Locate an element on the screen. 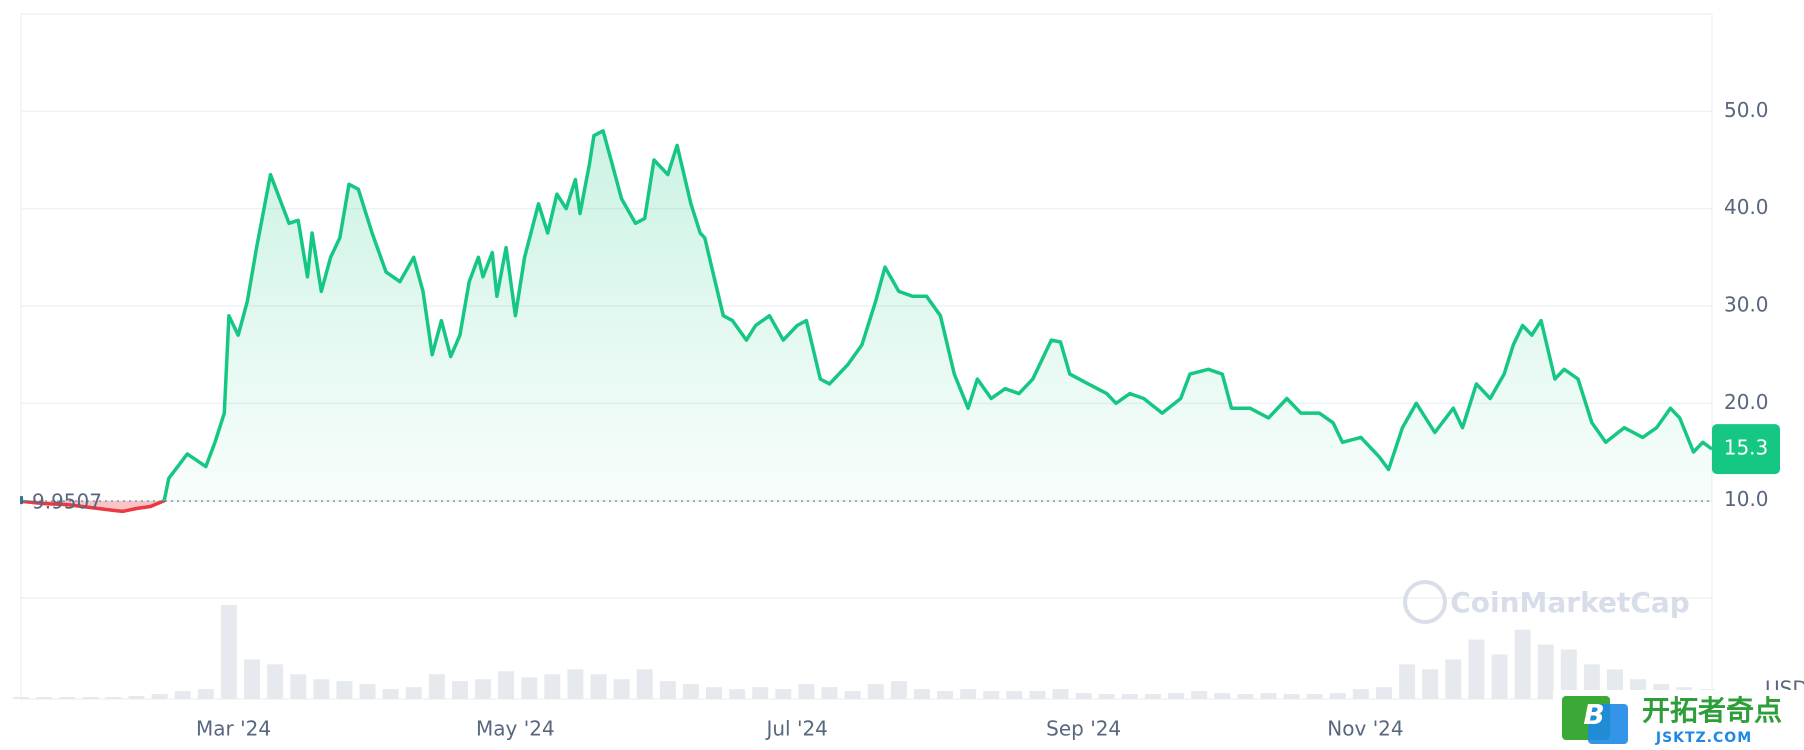 This screenshot has width=1804, height=750. overlay-icon-letter: B is located at coordinates (1593, 714).